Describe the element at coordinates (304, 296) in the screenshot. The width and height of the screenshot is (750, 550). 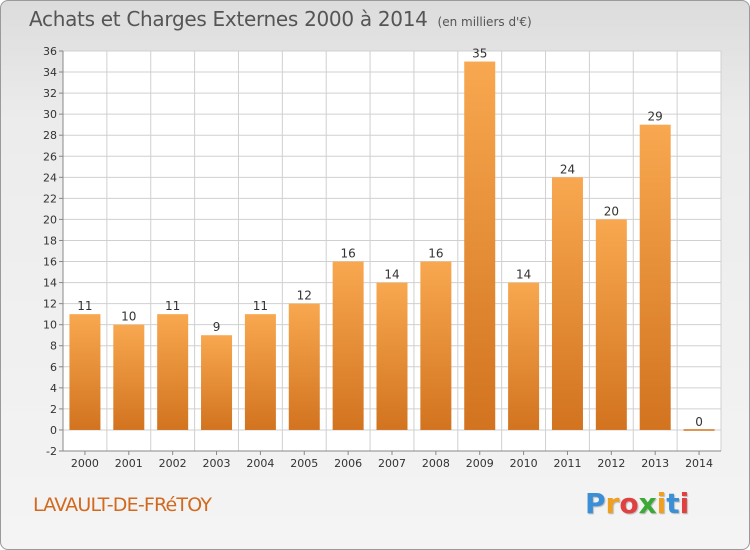
I see `data-label: 12` at that location.